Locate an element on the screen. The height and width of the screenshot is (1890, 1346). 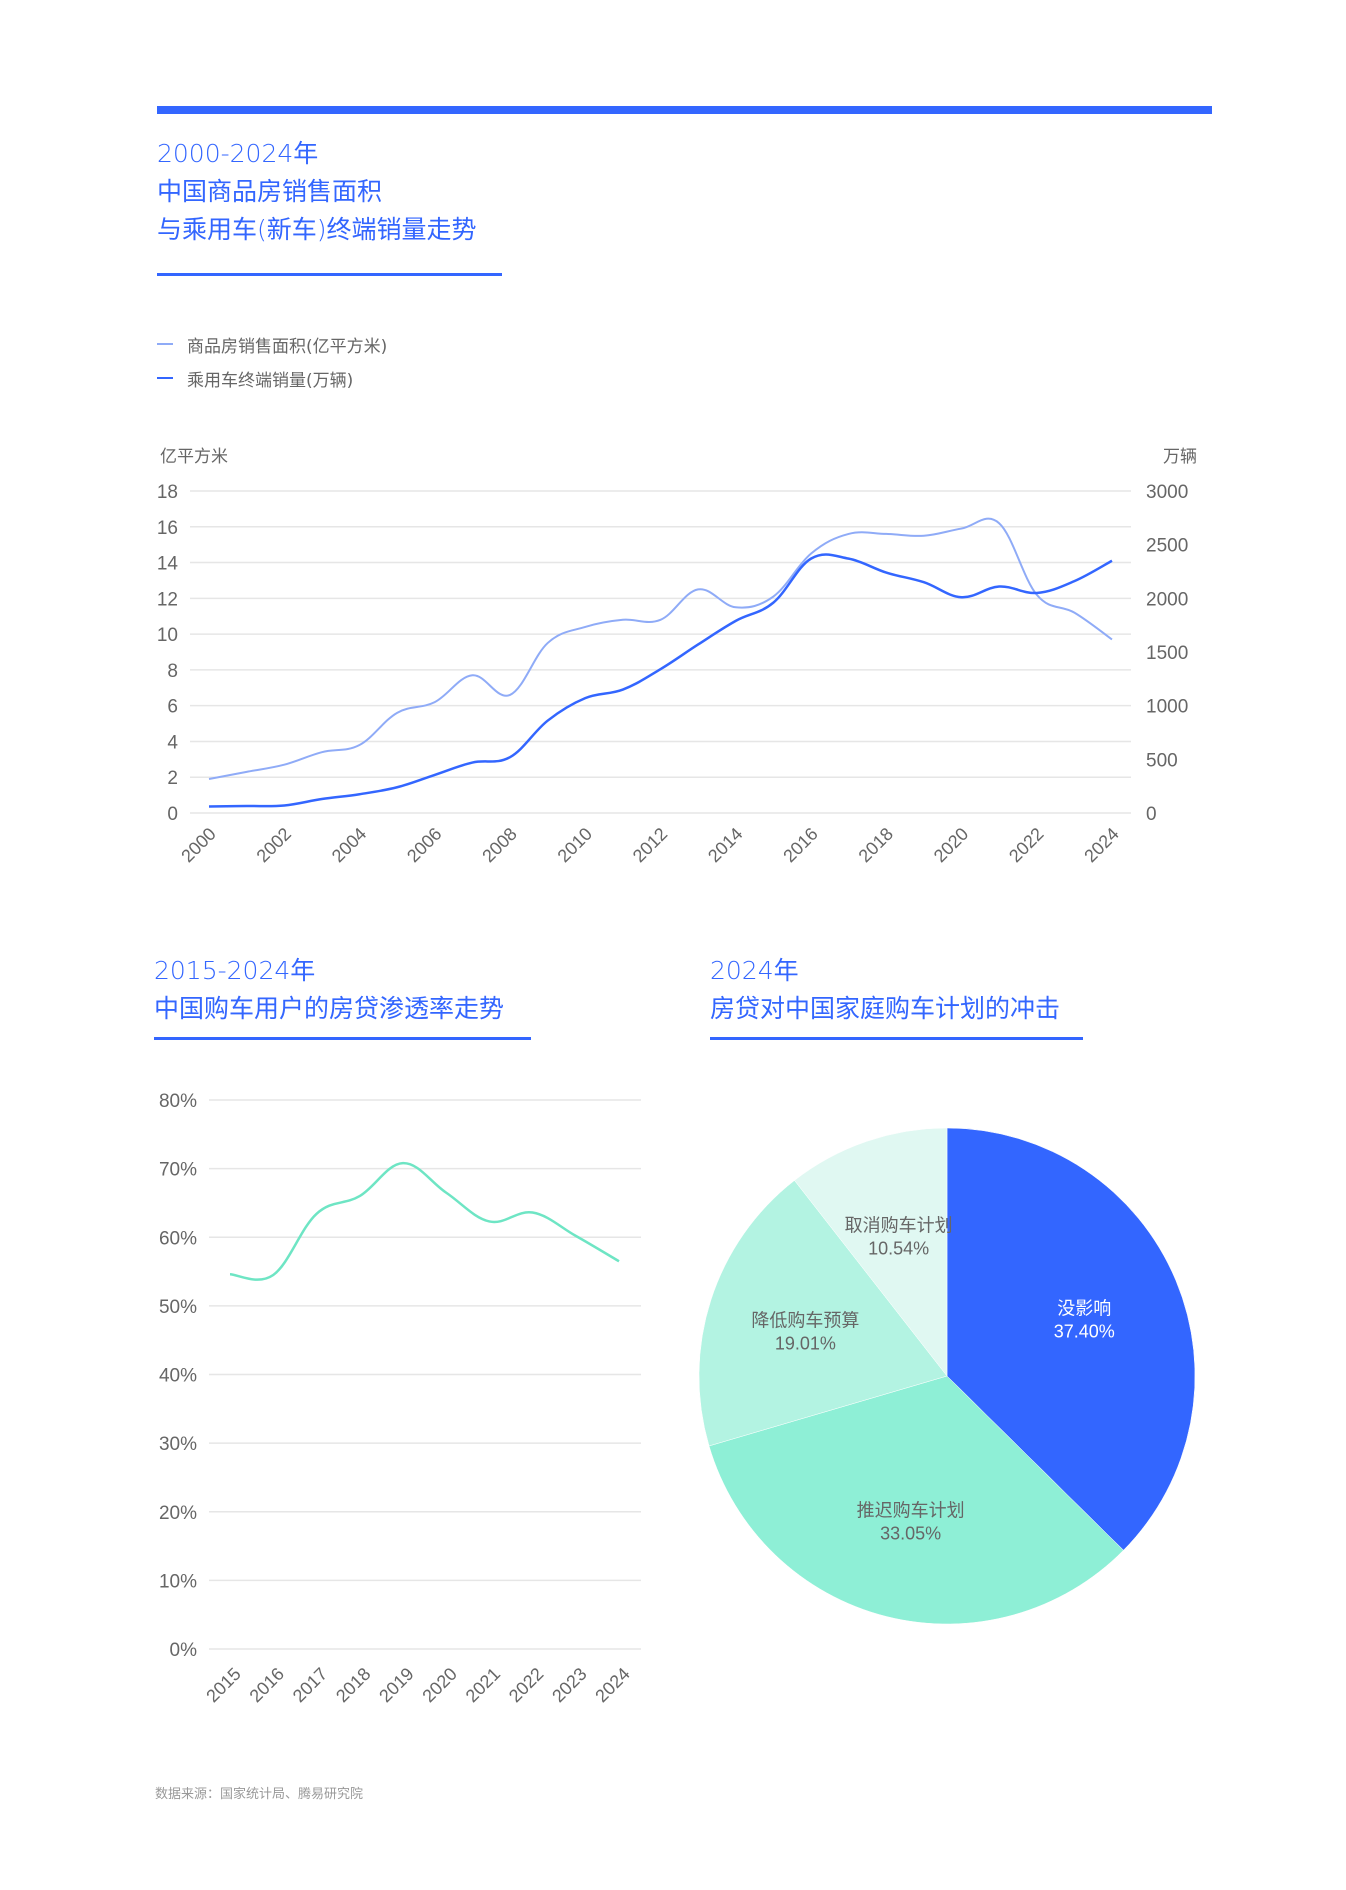
legend-item-housing: 商品房销售面积(亿平方米) is located at coordinates (272, 344).